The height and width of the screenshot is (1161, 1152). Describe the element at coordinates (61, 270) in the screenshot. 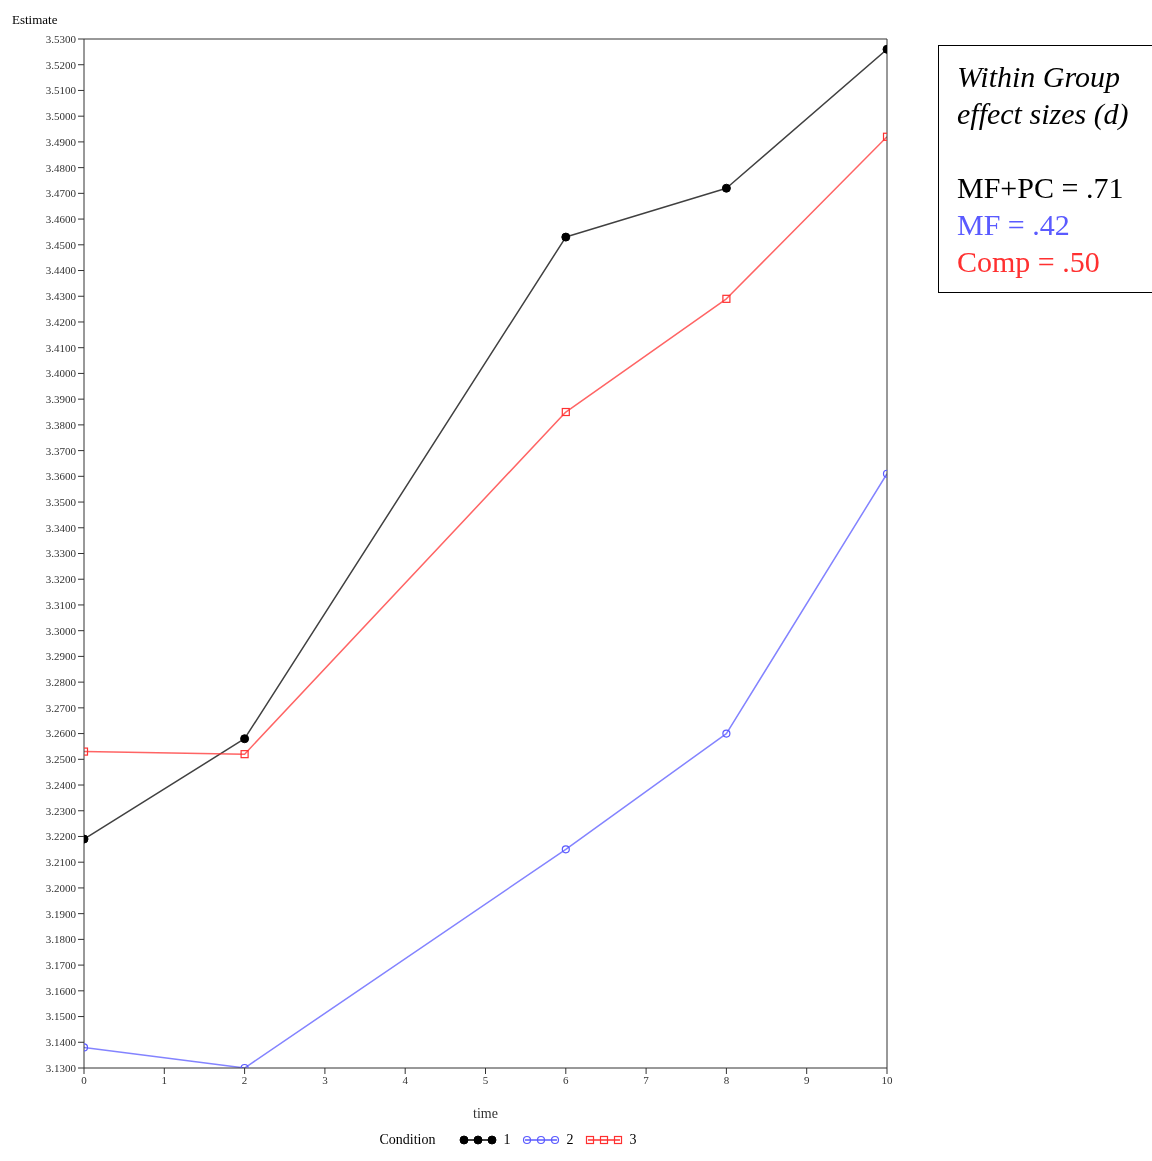

I see `y-tick-label: 3.4400` at that location.